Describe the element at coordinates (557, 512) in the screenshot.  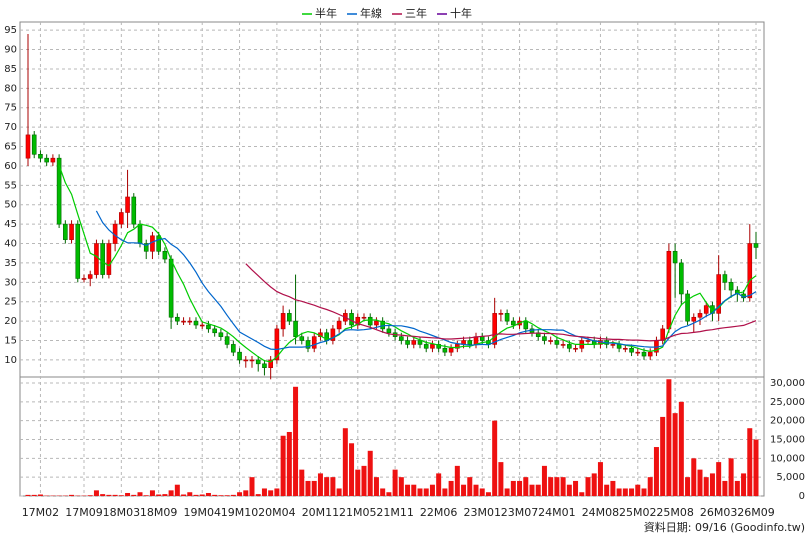
I see `x-tick-label: 24M01` at that location.